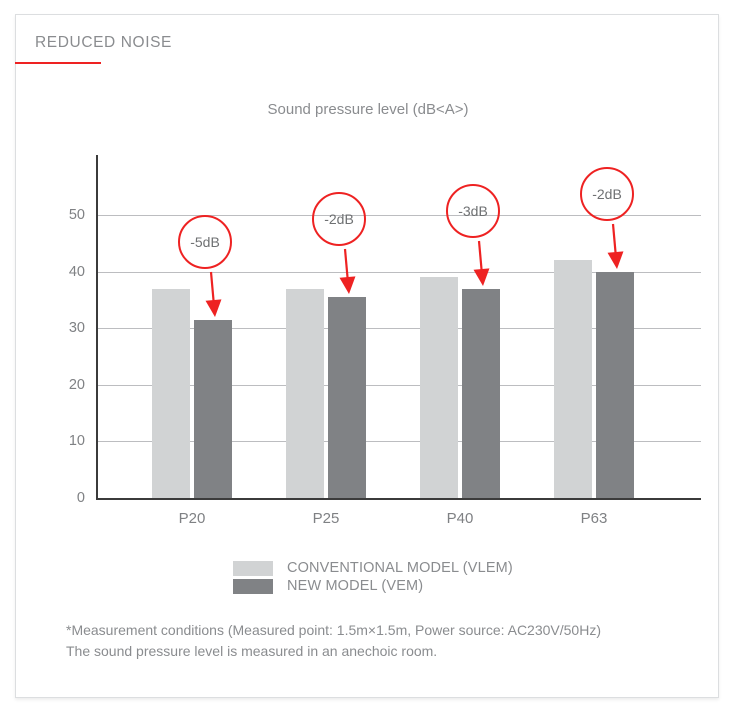 This screenshot has height=717, width=750. Describe the element at coordinates (347, 397) in the screenshot. I see `bar-p25-new` at that location.